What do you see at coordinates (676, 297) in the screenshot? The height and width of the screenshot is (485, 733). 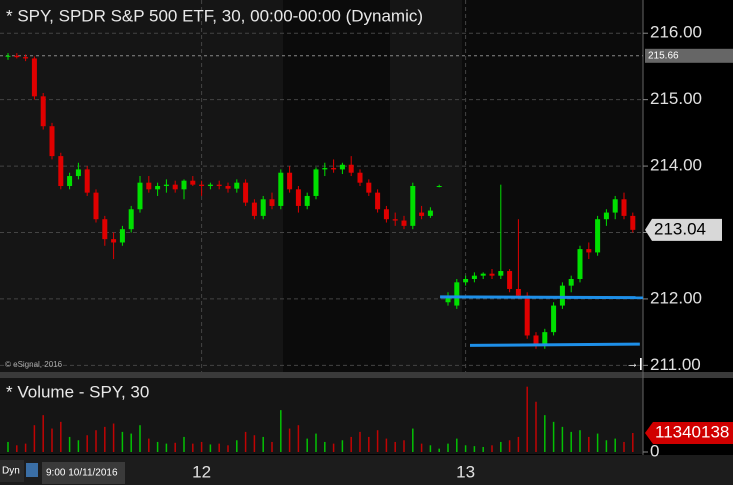 I see `y-tick-label: 212.00` at bounding box center [676, 297].